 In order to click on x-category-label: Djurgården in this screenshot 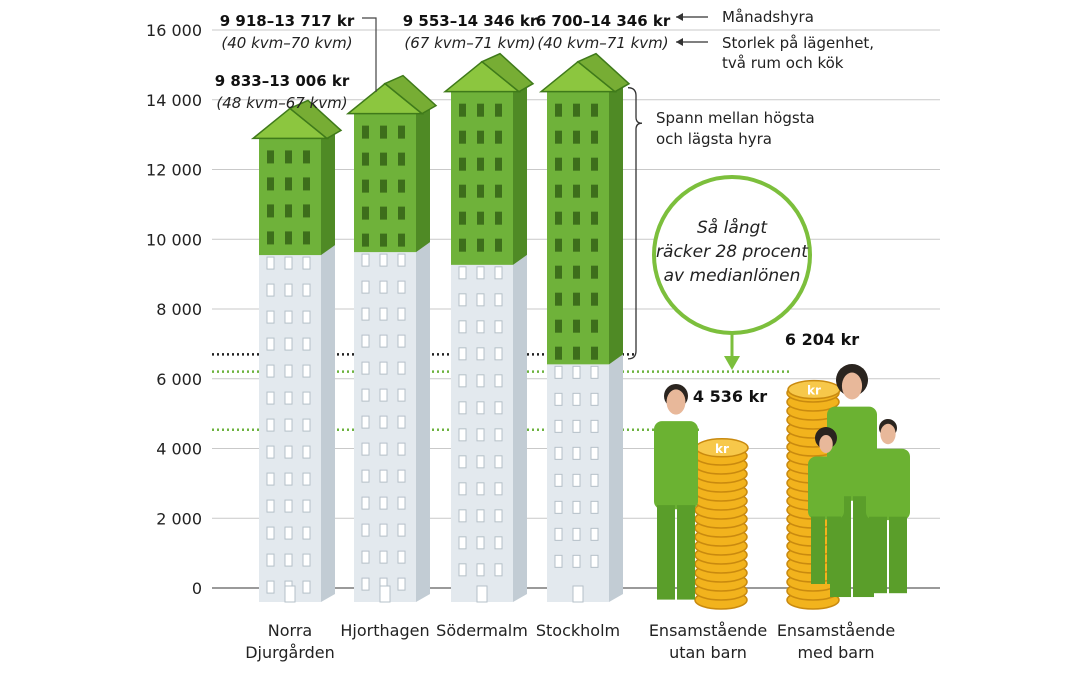, I will do `click(290, 652)`.